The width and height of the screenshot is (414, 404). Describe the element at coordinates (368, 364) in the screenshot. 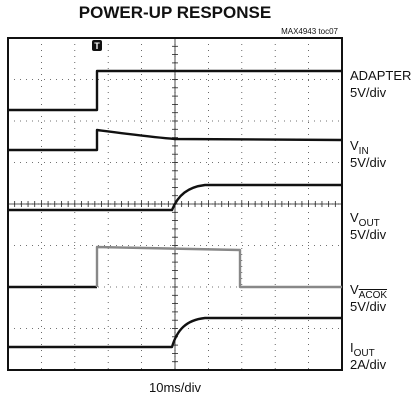

I see `channel-scale: 2A/div` at that location.